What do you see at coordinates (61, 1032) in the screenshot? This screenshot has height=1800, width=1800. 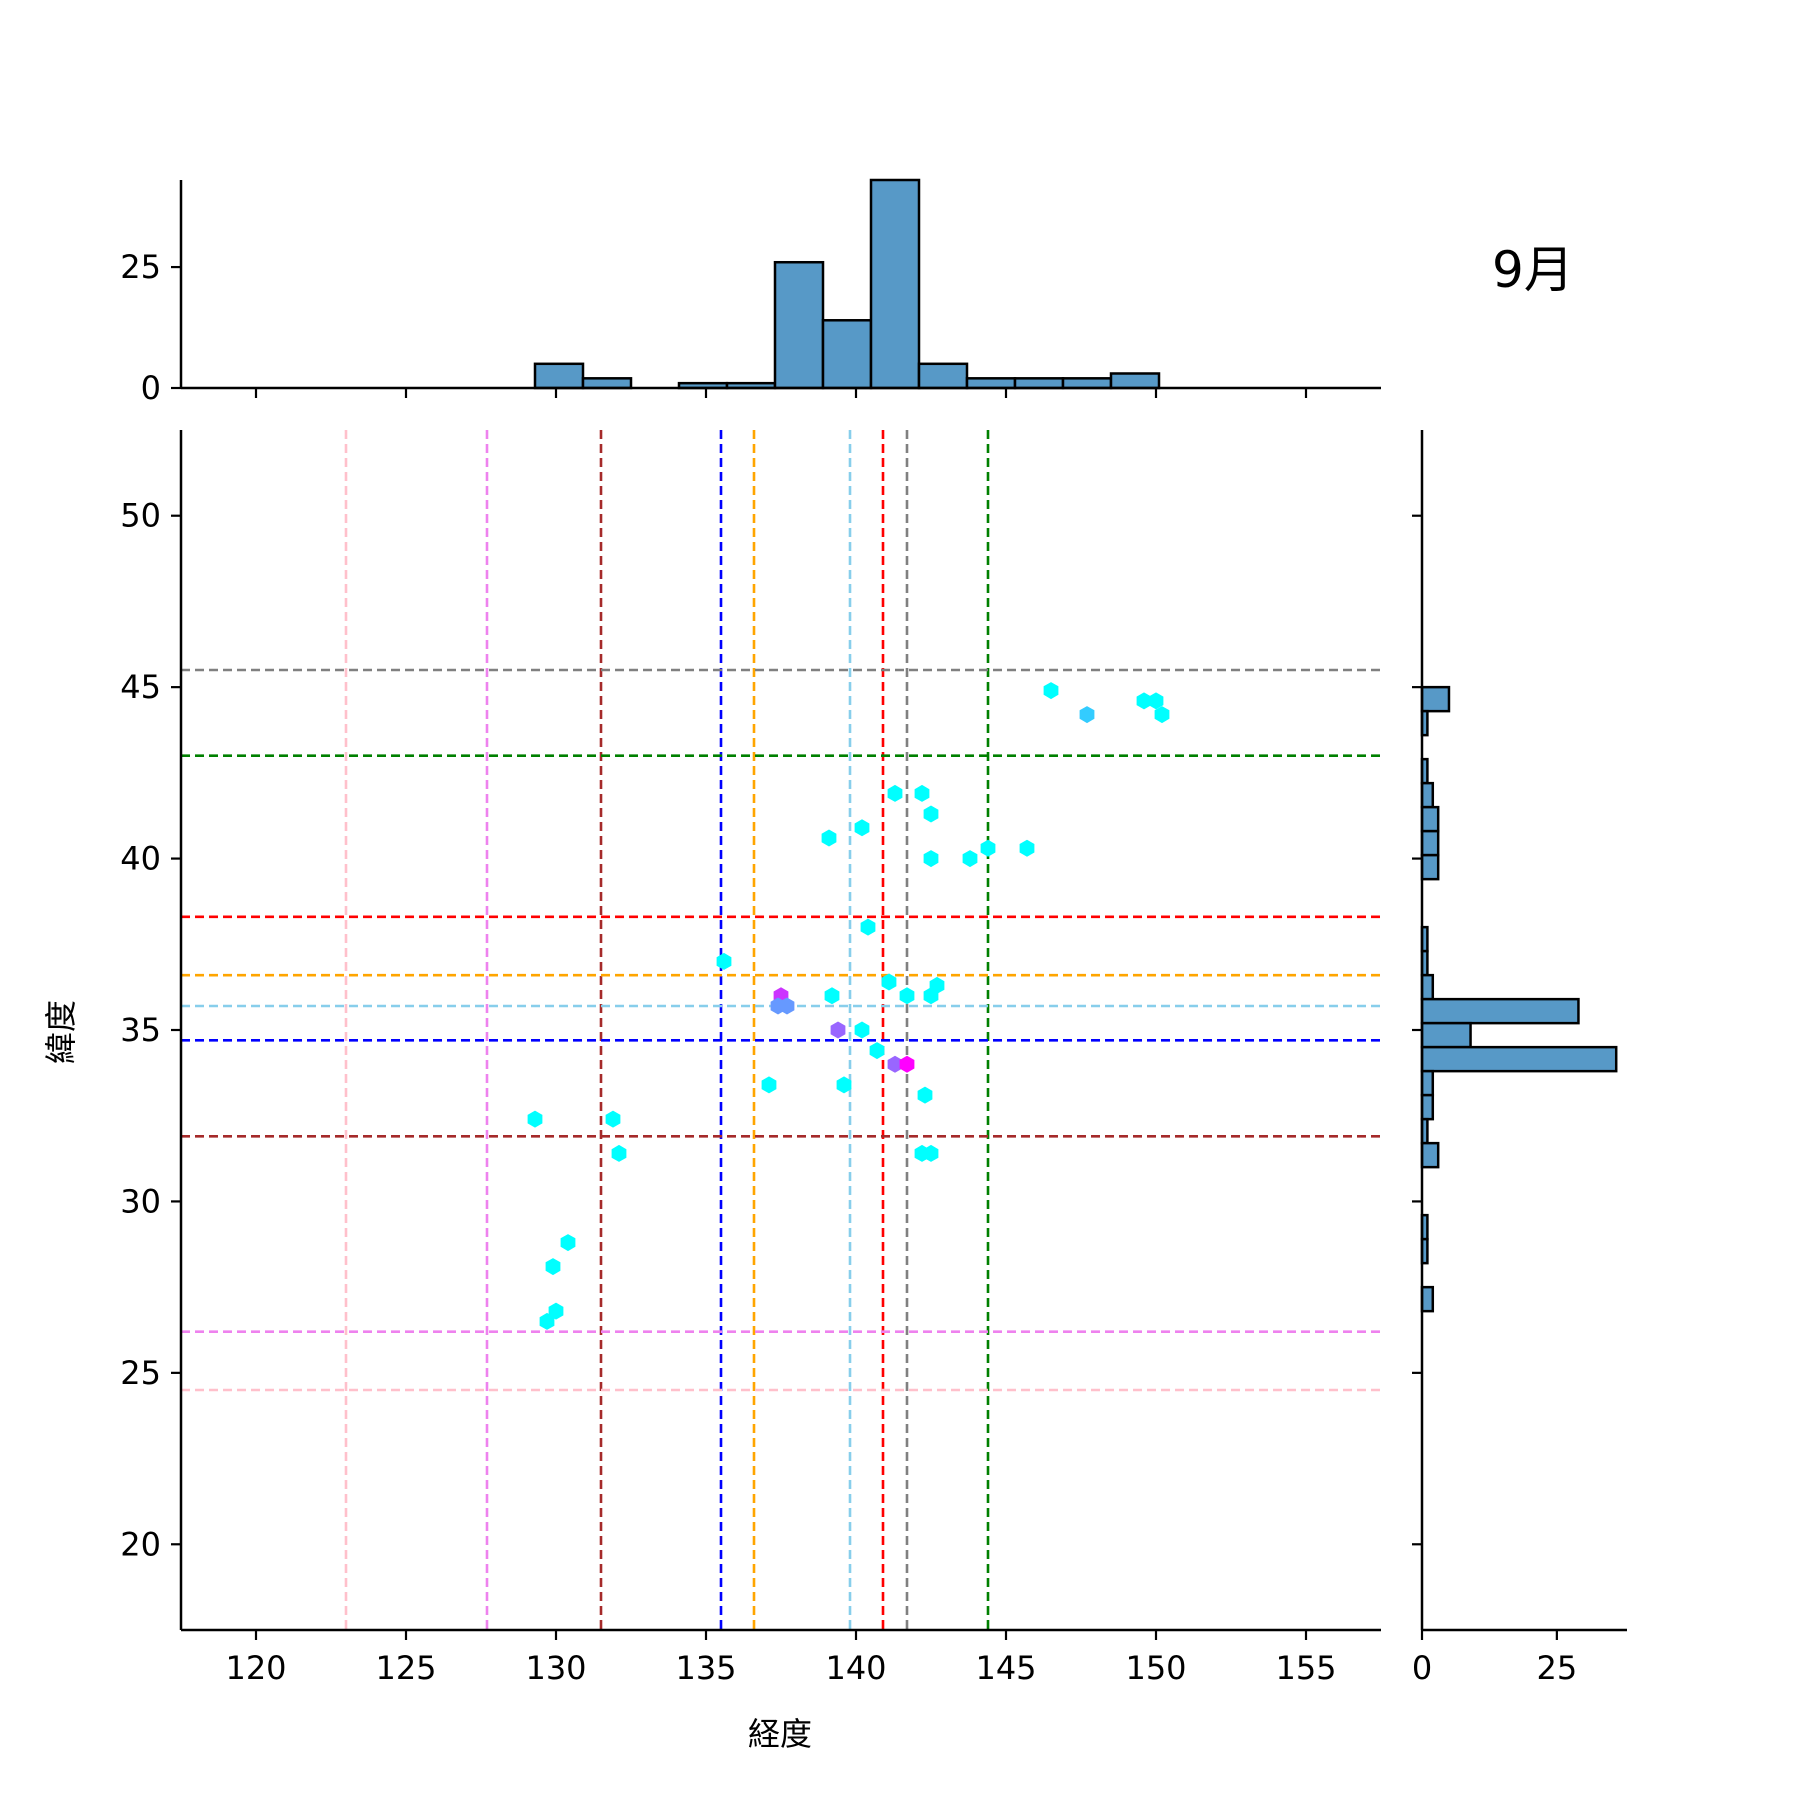 I see `y-axis-label: 緯度` at bounding box center [61, 1032].